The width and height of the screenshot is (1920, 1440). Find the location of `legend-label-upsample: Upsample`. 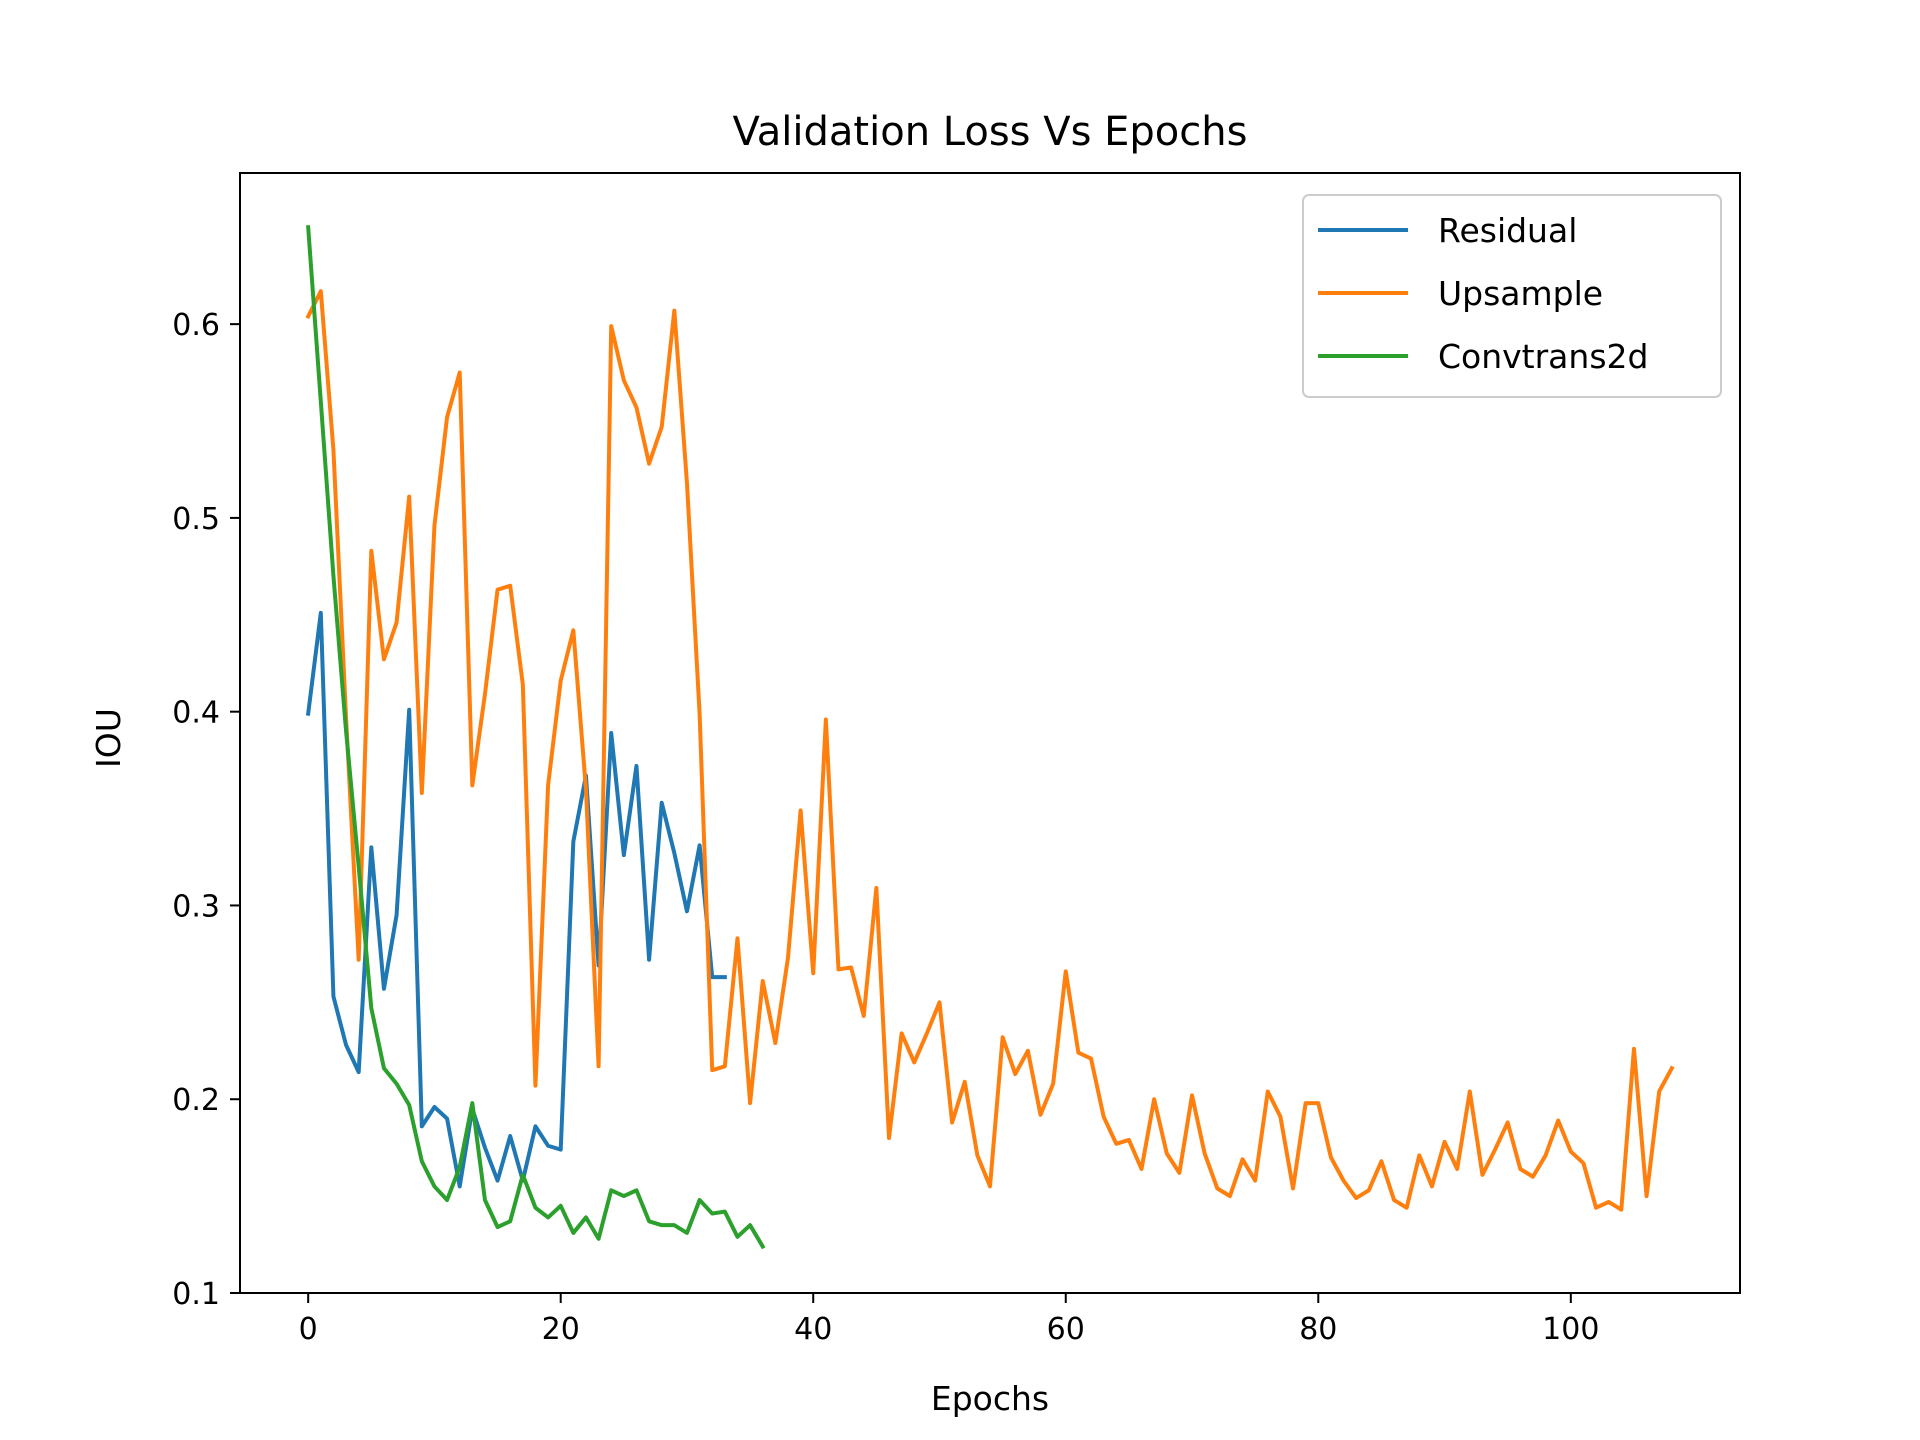

legend-label-upsample: Upsample is located at coordinates (1520, 293).